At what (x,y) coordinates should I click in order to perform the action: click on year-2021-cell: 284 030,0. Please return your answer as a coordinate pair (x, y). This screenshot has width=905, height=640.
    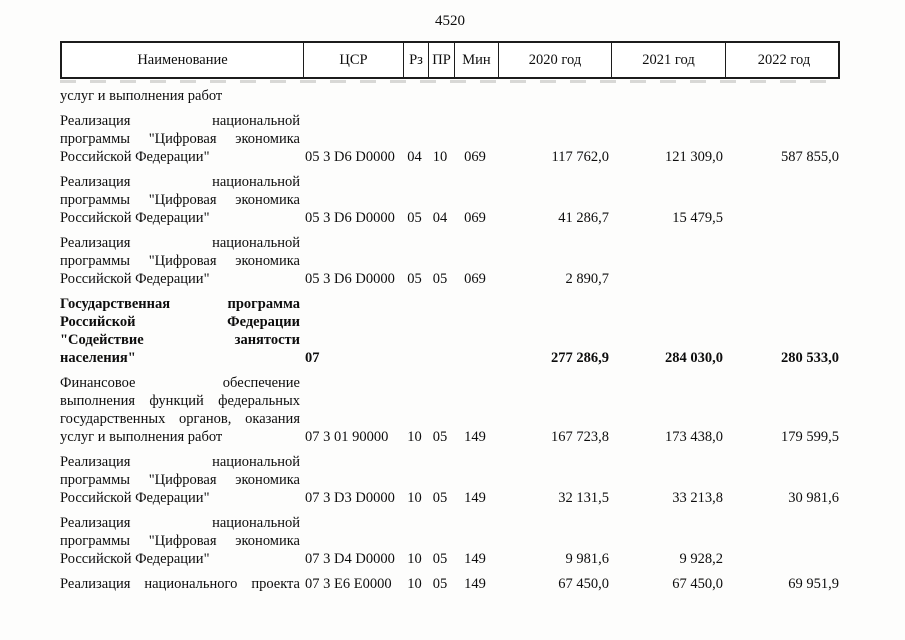
    Looking at the image, I should click on (694, 358).